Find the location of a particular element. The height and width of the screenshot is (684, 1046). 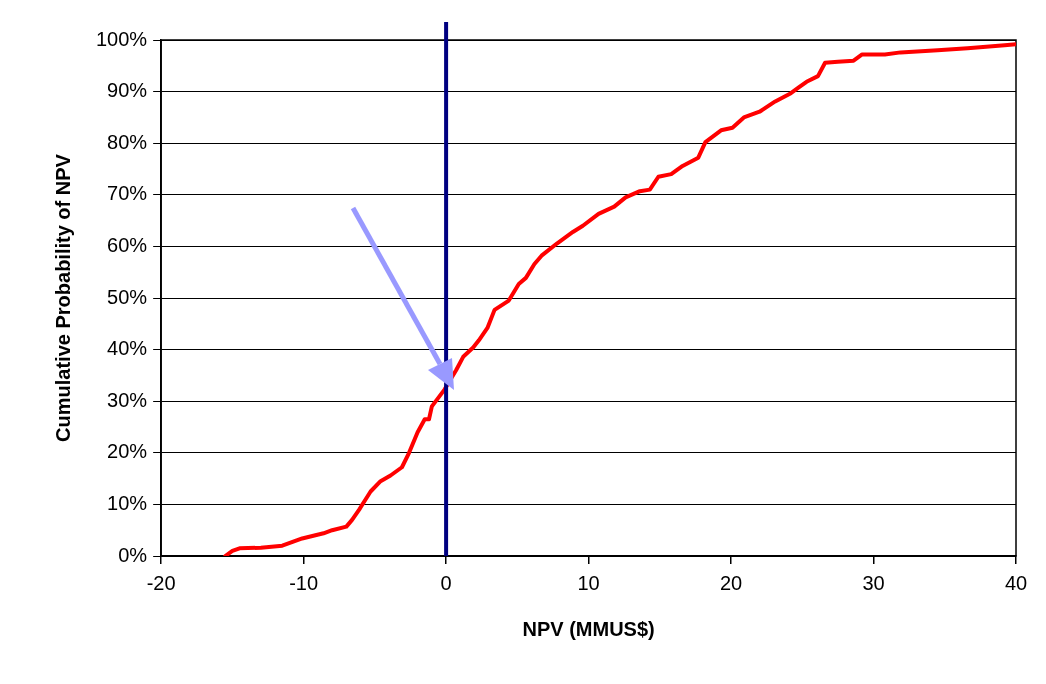

x-tick-label: 30 is located at coordinates (873, 582).